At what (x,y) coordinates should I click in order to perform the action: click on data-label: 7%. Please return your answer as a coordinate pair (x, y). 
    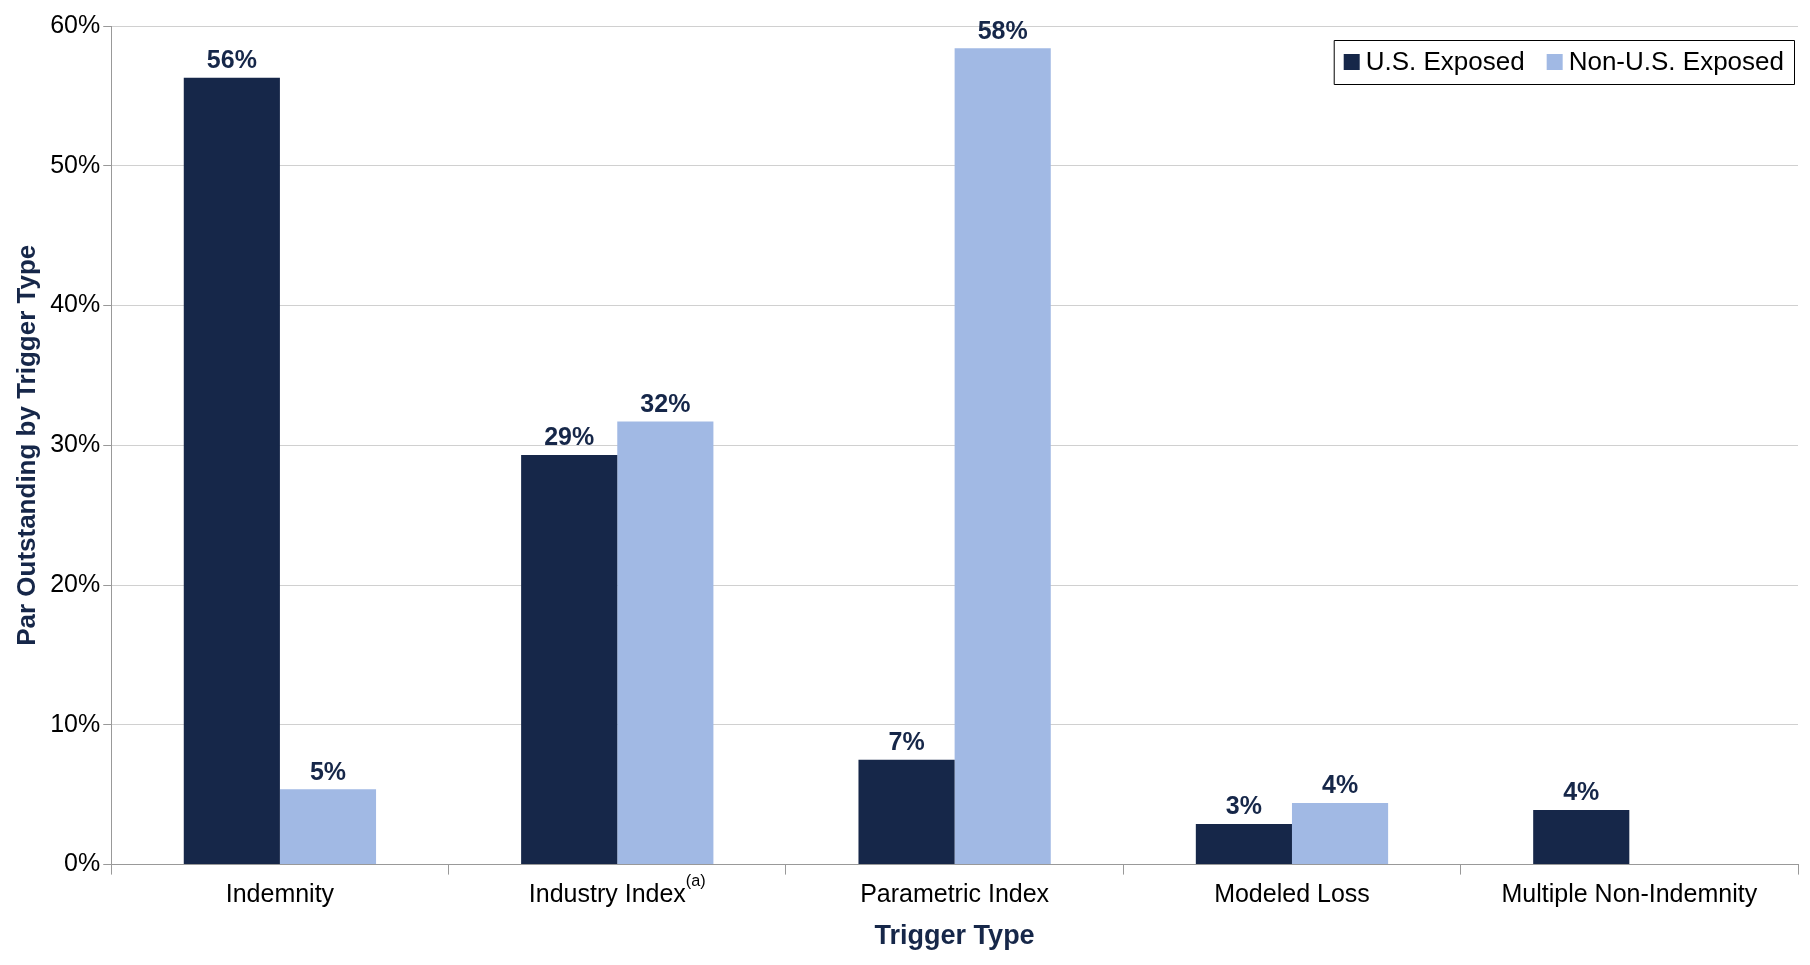
    Looking at the image, I should click on (906, 741).